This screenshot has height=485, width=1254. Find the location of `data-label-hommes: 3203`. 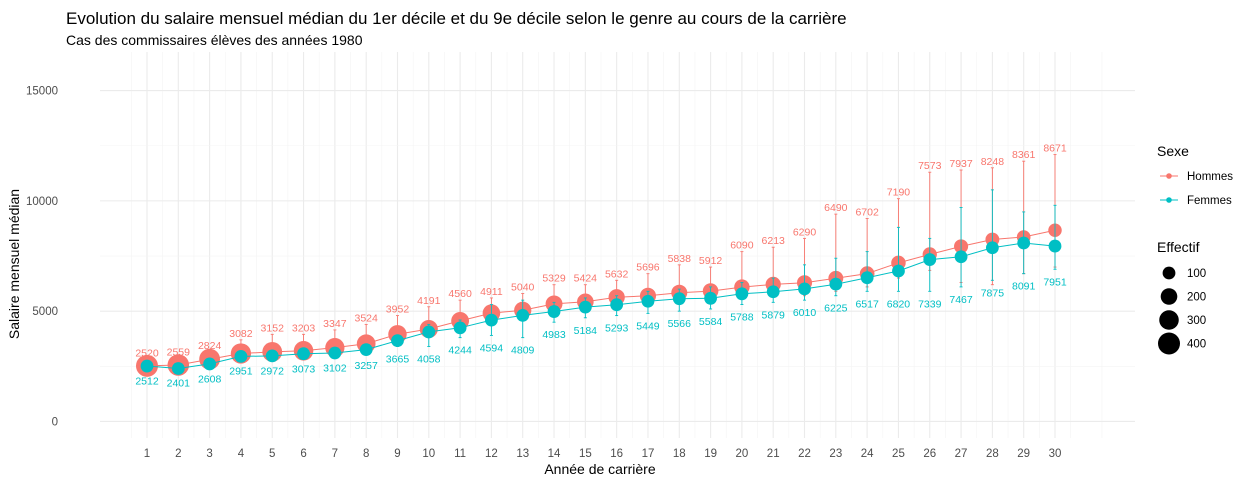

data-label-hommes: 3203 is located at coordinates (304, 328).